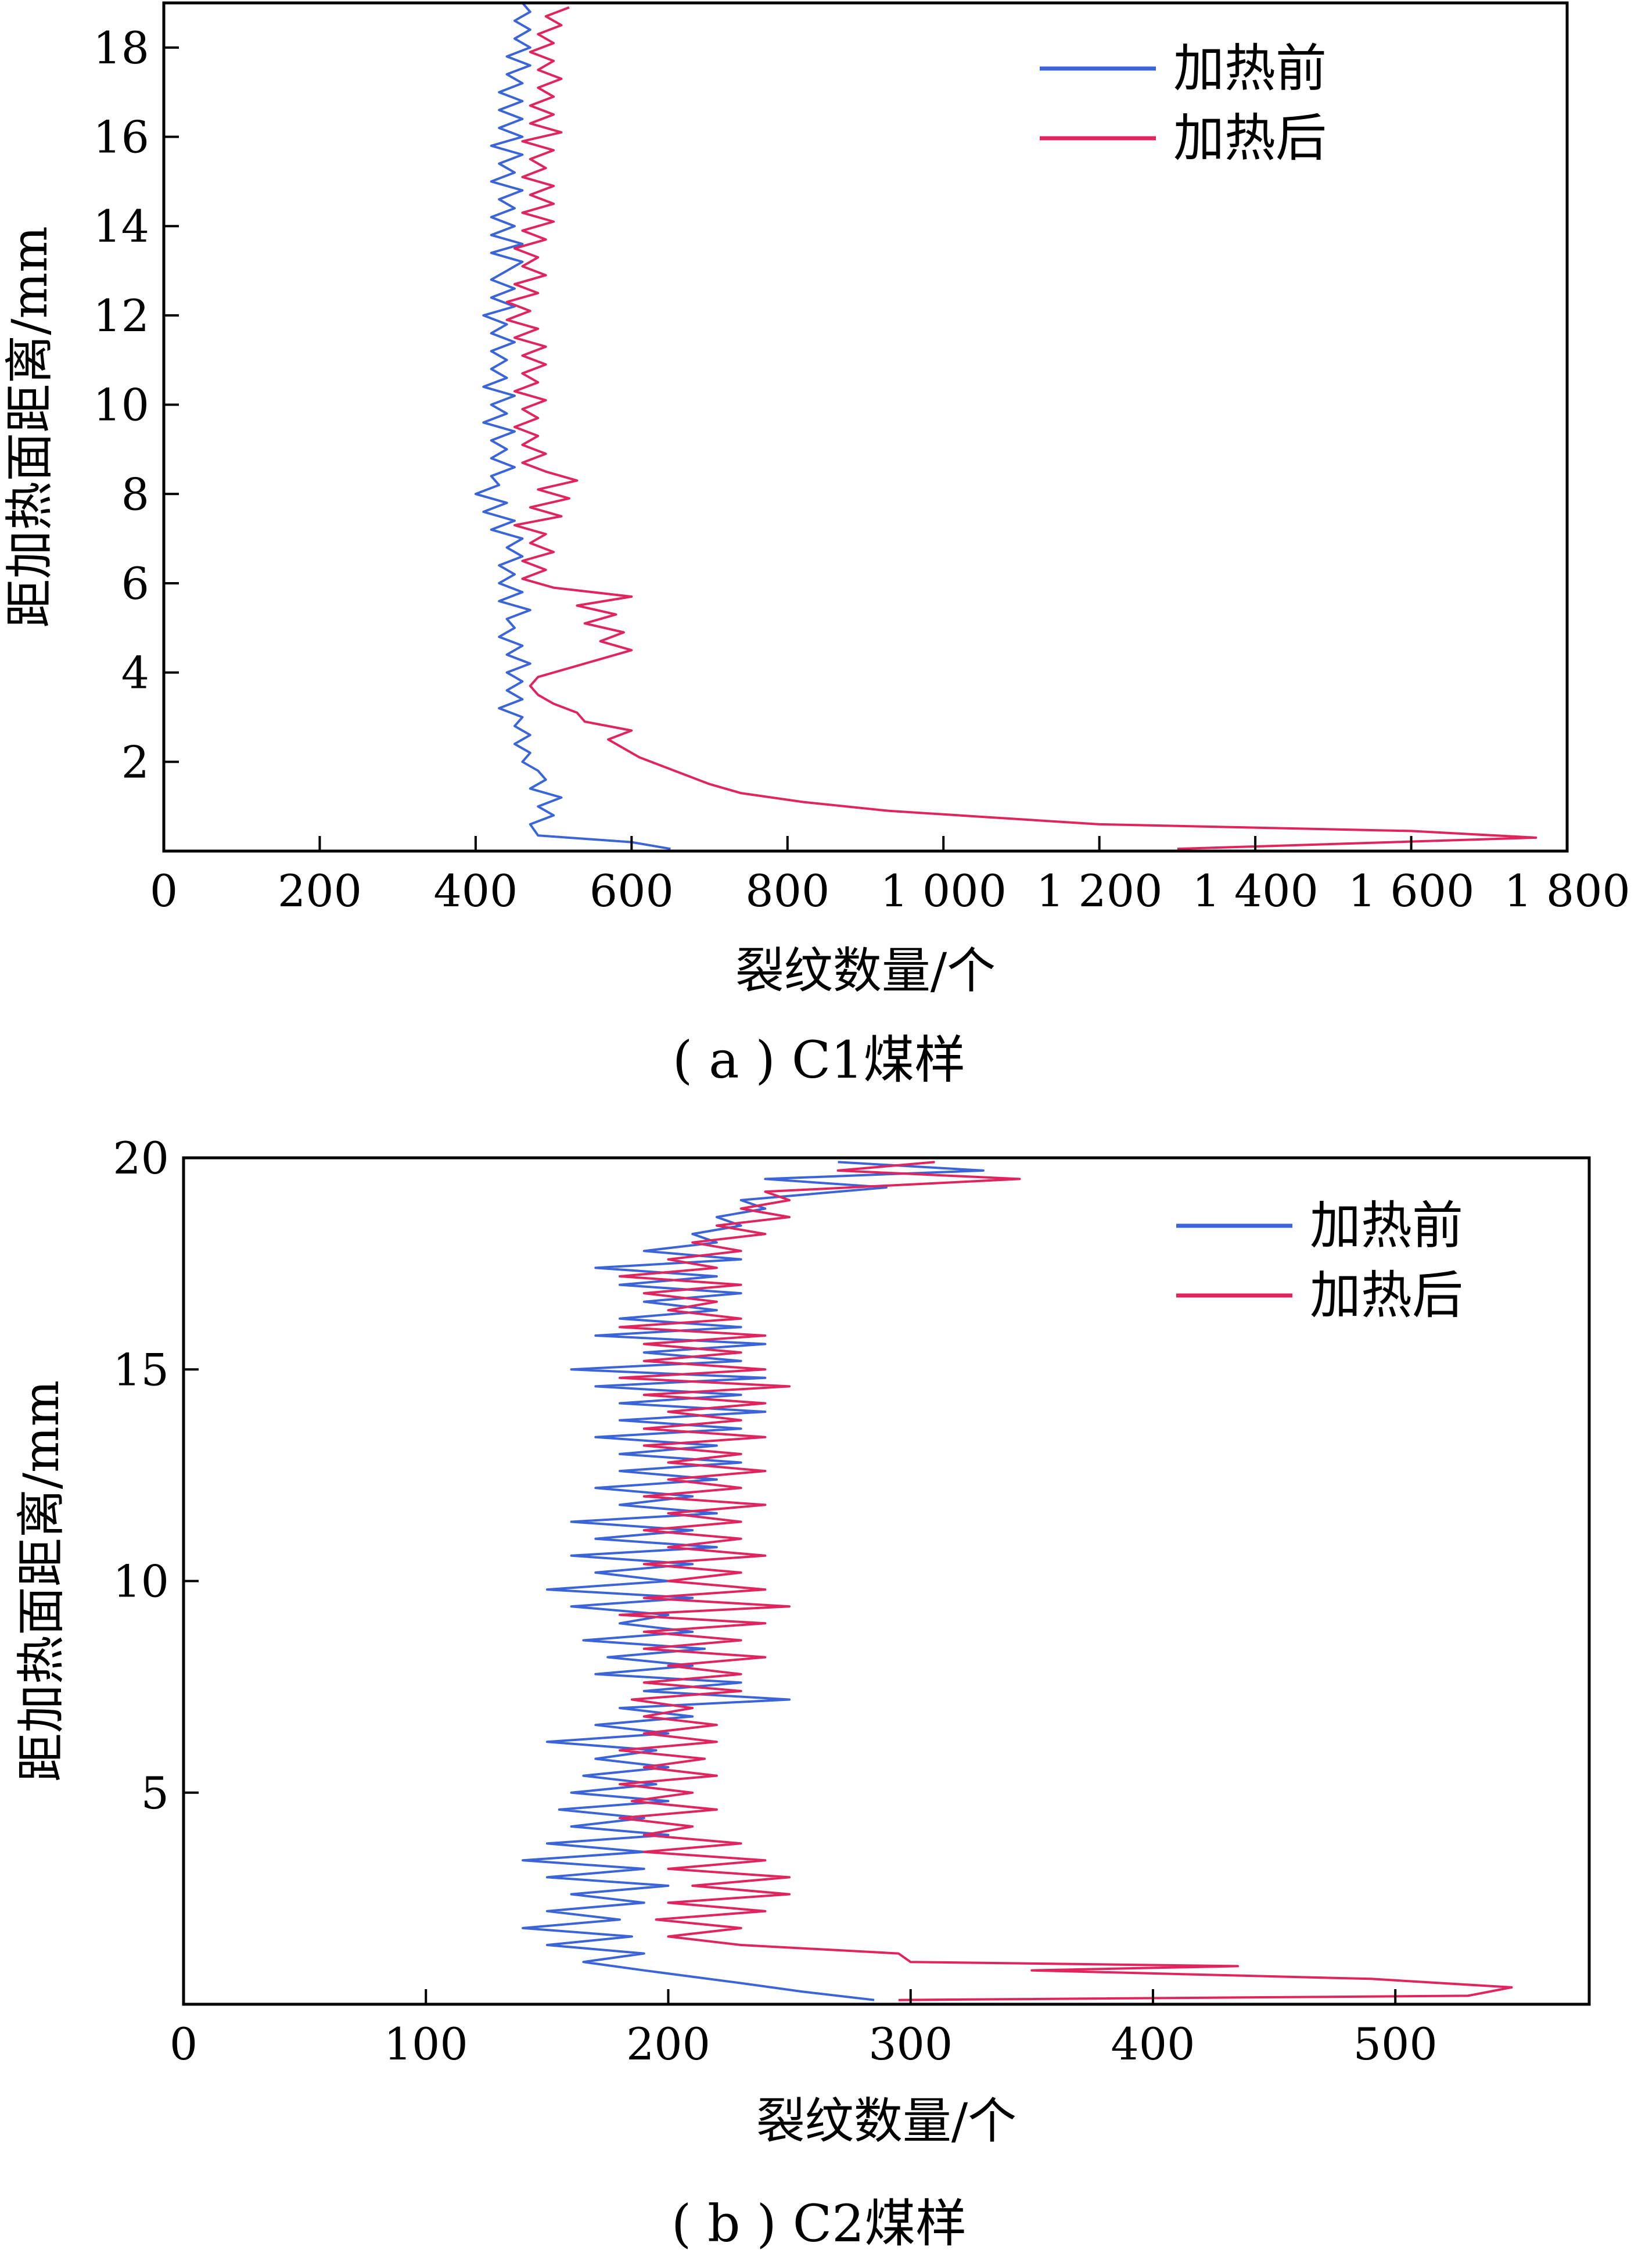  Describe the element at coordinates (141, 1158) in the screenshot. I see `y-tick-label: 20` at that location.